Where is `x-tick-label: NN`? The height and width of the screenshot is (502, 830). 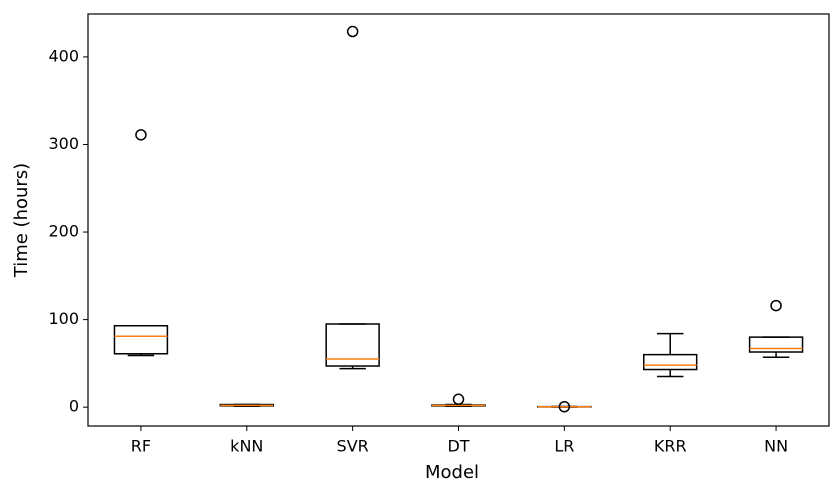 x-tick-label: NN is located at coordinates (776, 446).